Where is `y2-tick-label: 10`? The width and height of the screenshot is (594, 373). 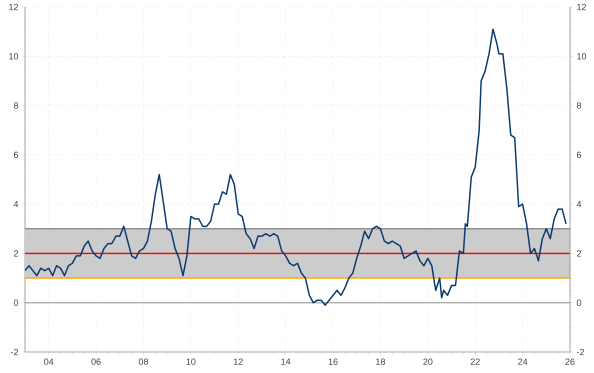
y2-tick-label: 10 is located at coordinates (581, 56).